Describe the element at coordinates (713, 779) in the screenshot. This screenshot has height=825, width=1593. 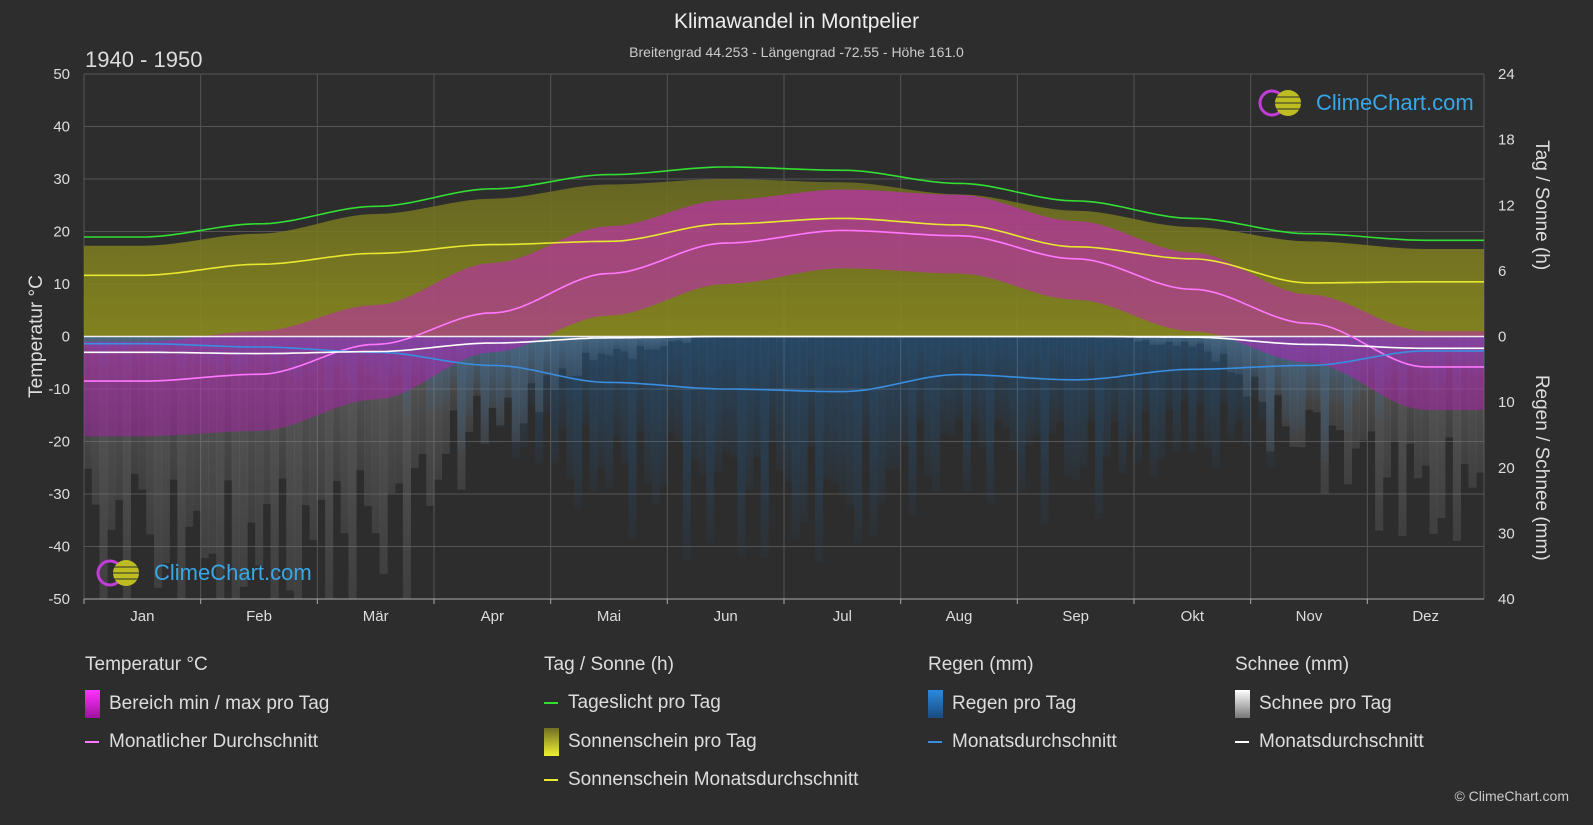
I see `legend-label: Sonnenschein Monatsdurchschnitt` at that location.